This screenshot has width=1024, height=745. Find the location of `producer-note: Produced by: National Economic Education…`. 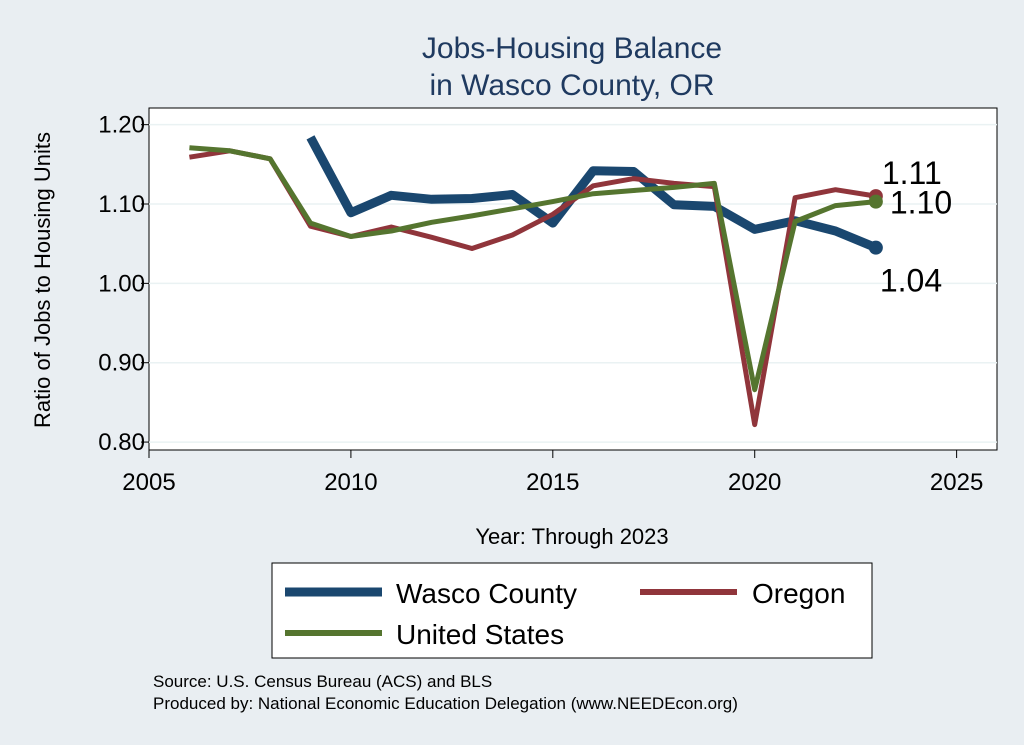

producer-note: Produced by: National Economic Education… is located at coordinates (445, 703).